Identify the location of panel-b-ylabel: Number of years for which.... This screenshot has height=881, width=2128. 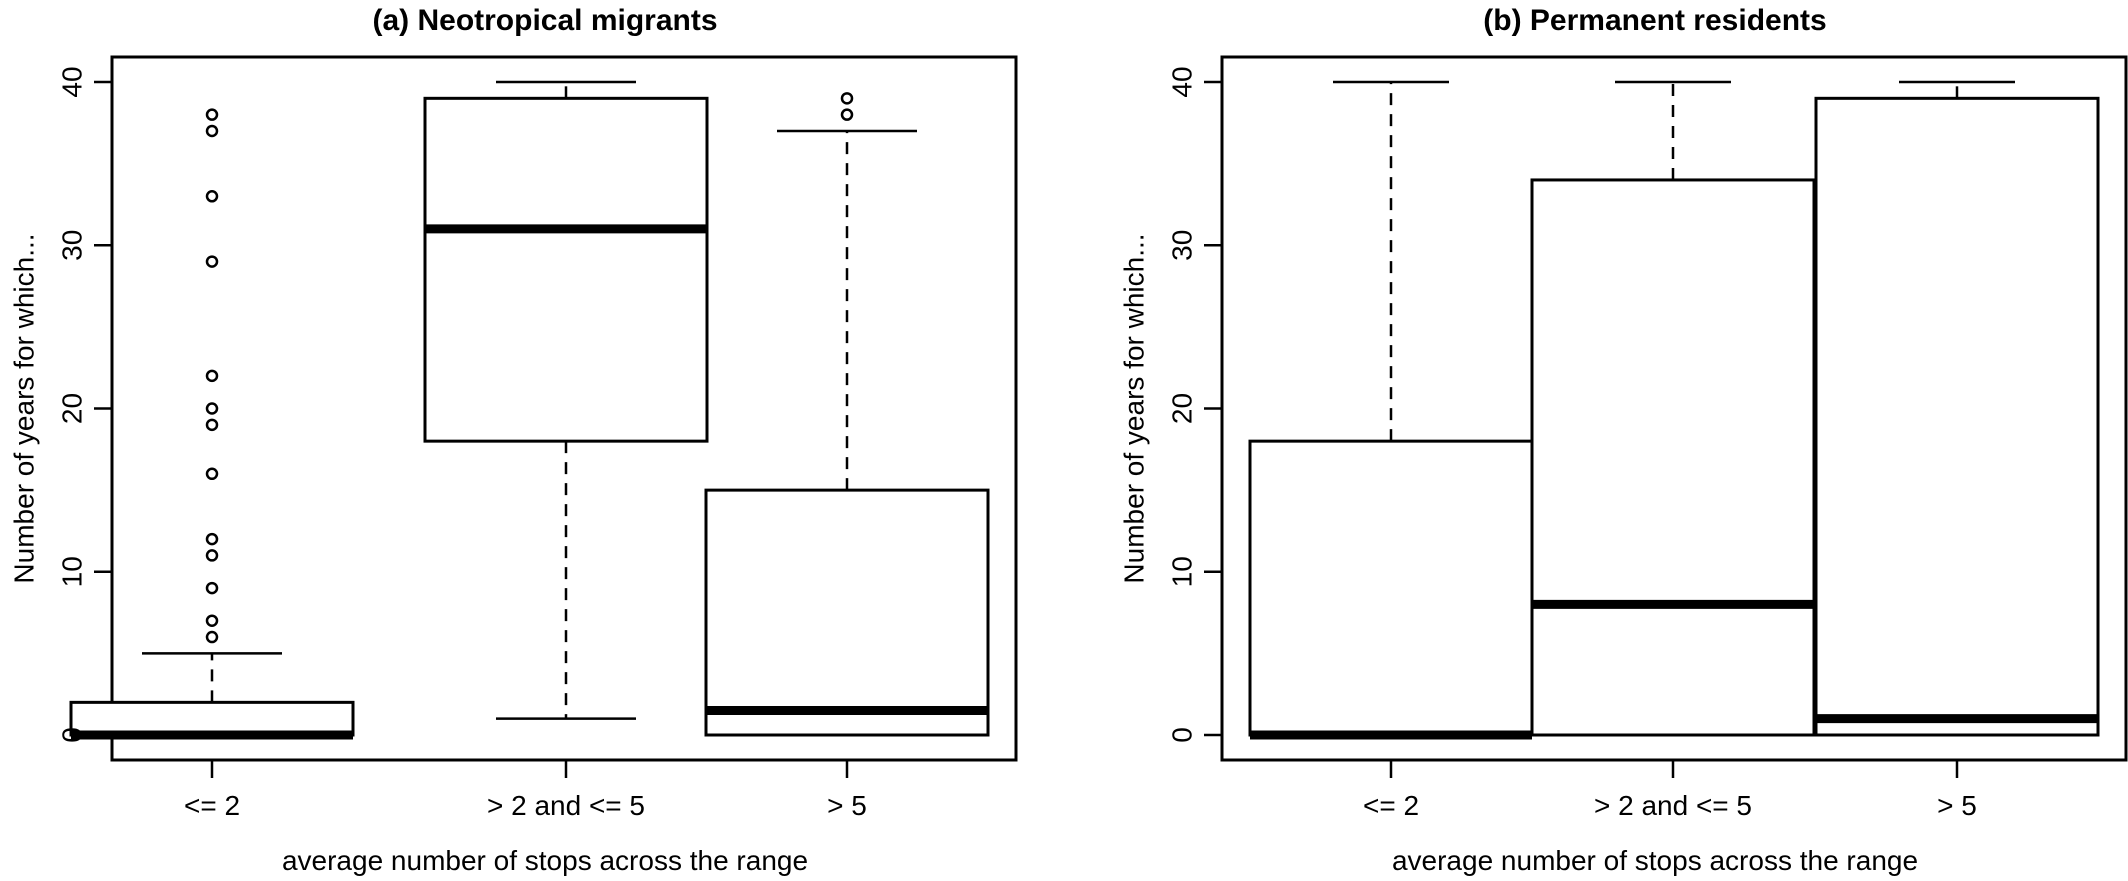
(1134, 408).